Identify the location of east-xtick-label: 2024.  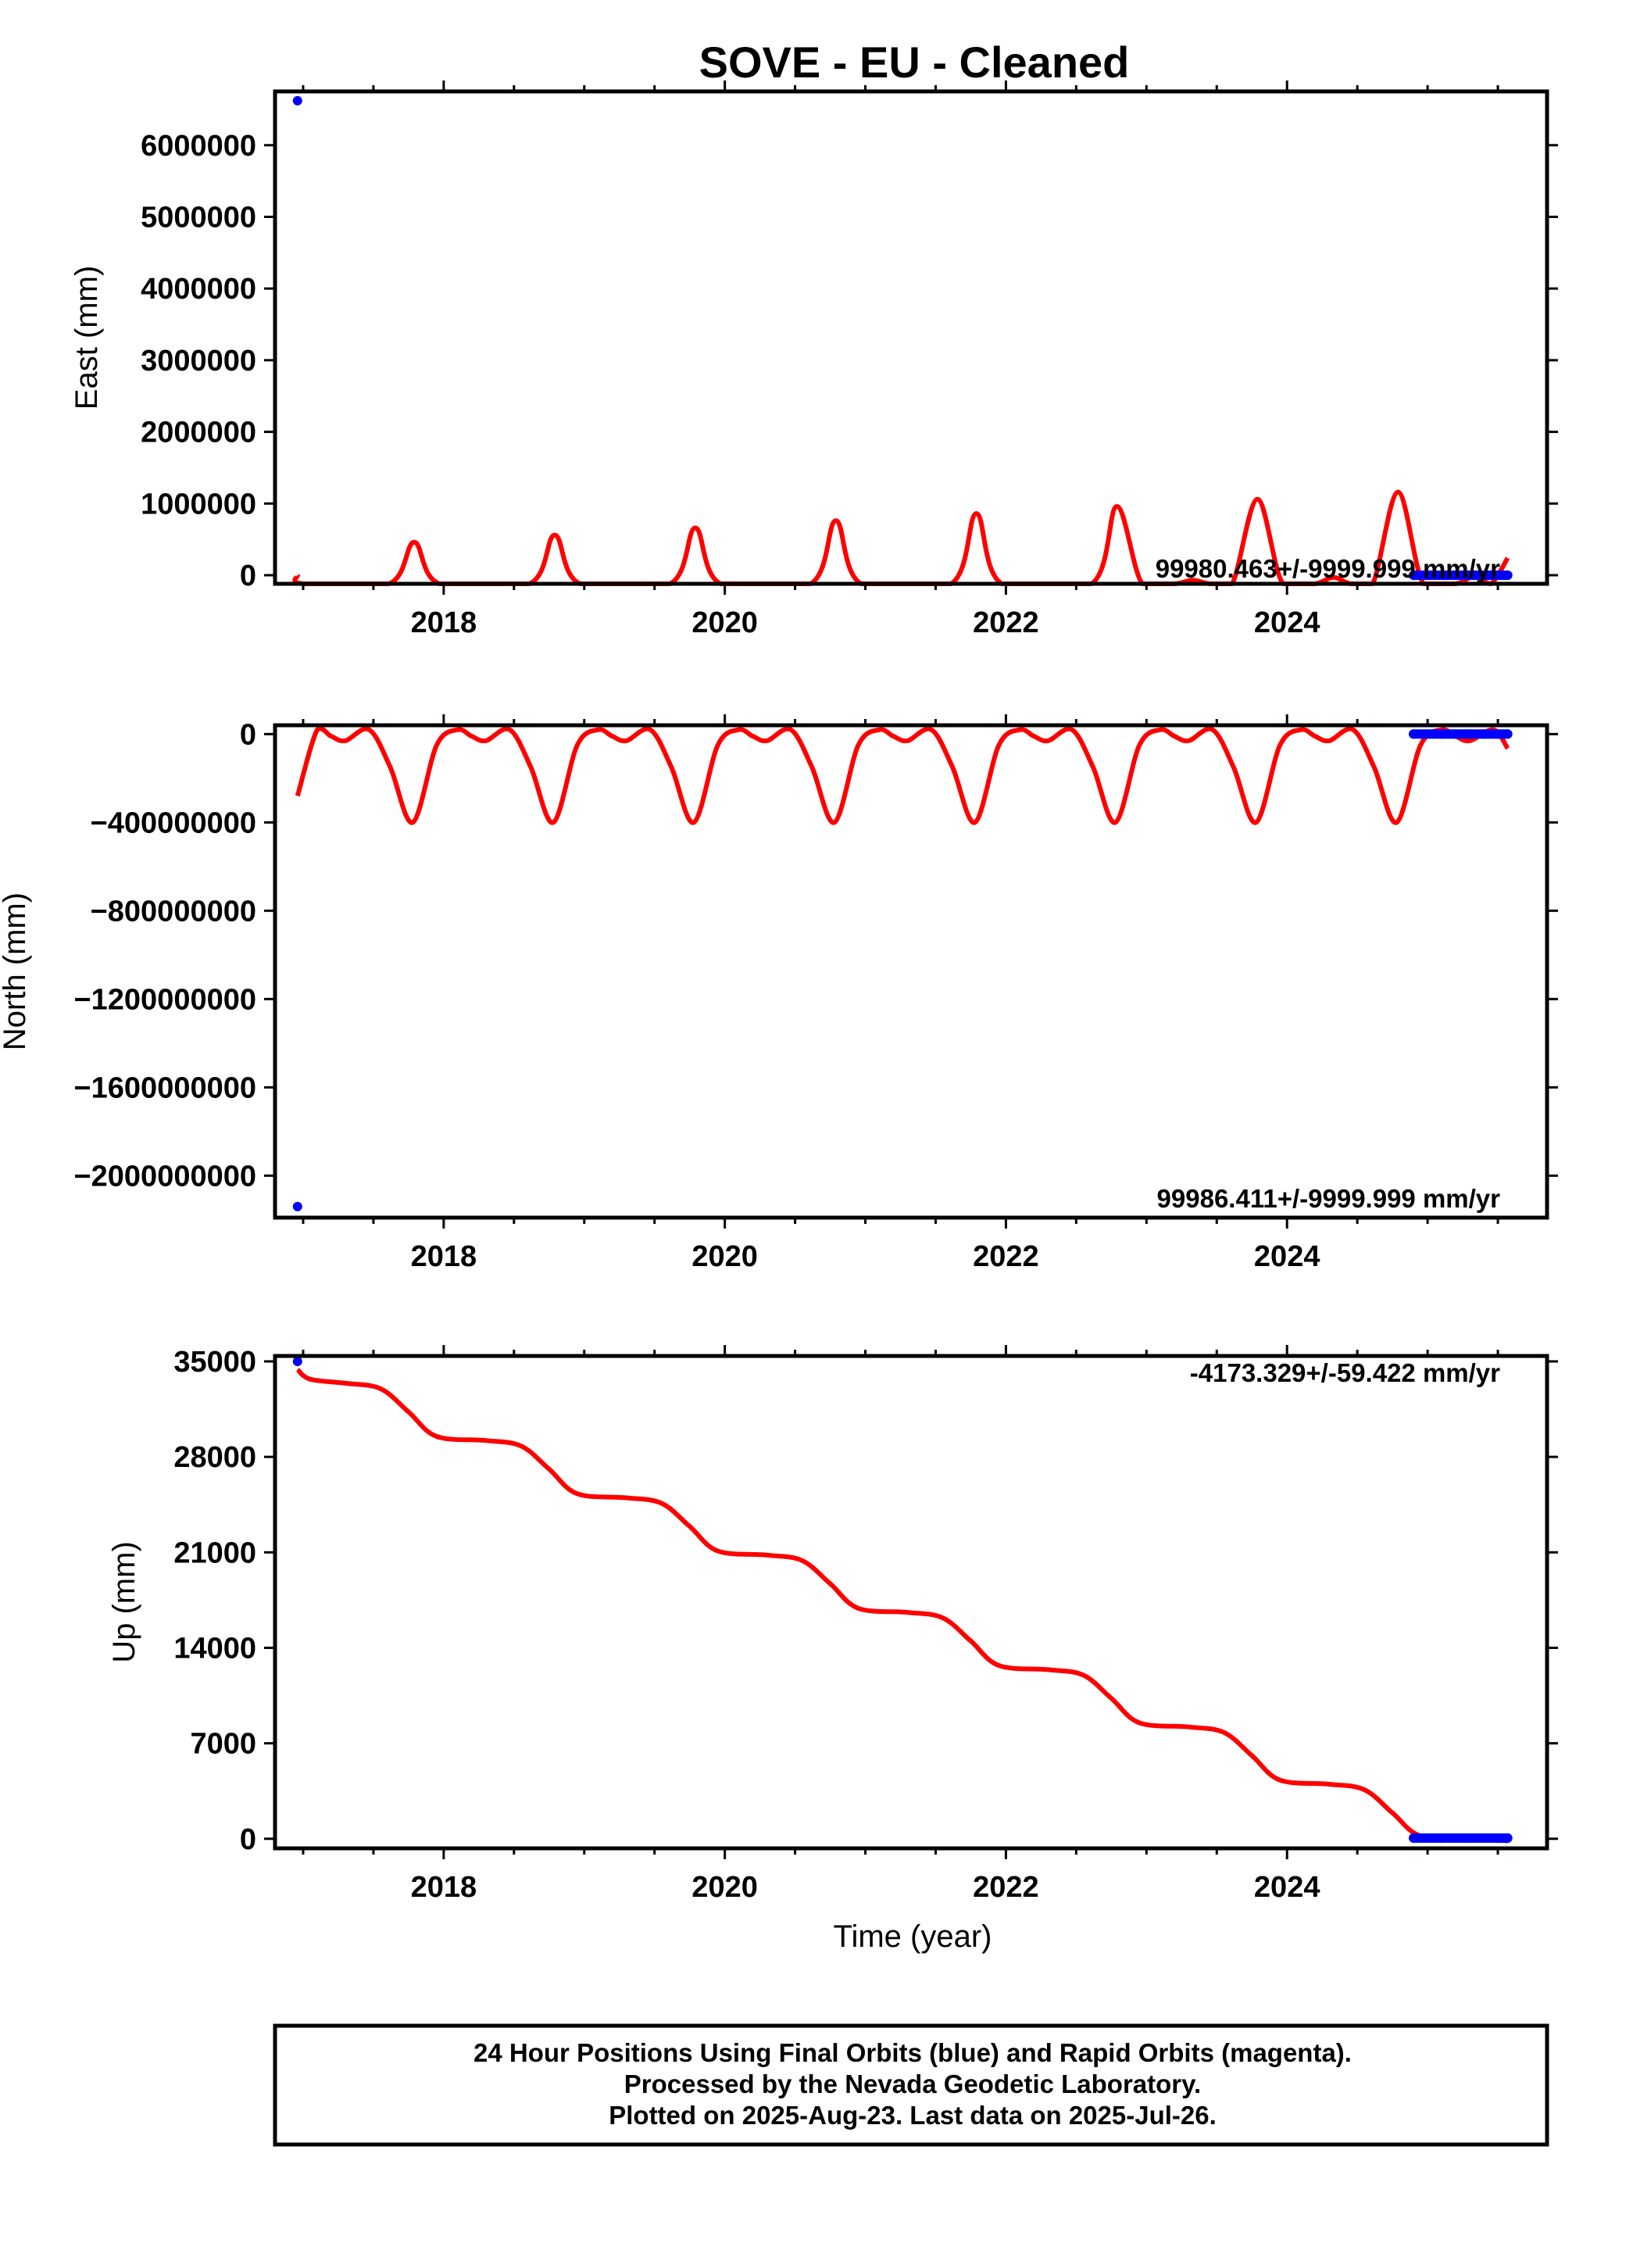
(1287, 622).